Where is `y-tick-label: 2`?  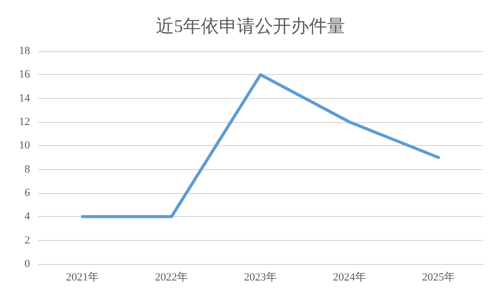 y-tick-label: 2 is located at coordinates (27, 240).